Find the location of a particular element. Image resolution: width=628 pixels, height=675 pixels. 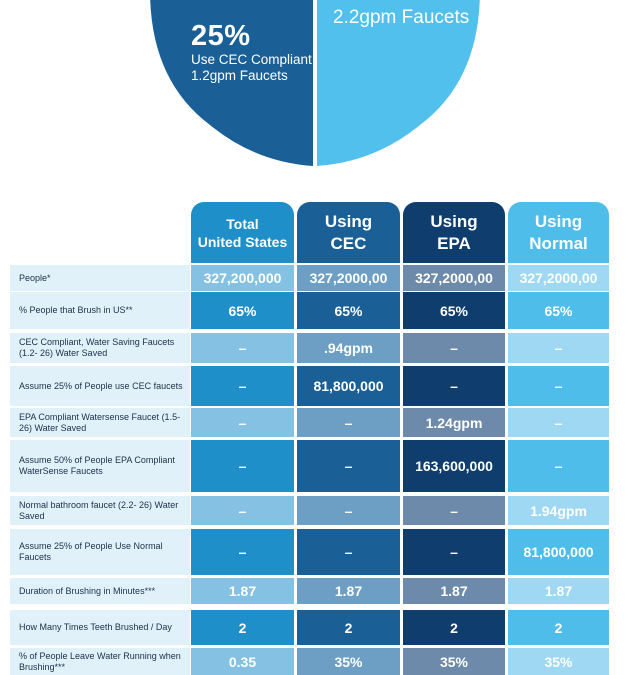

pie-slice-cec is located at coordinates (231, 83).